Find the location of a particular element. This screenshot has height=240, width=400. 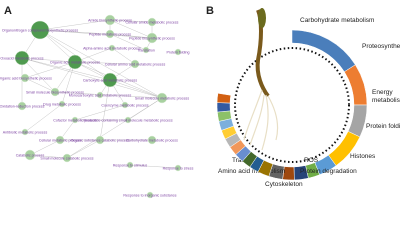

panel-label: B is located at coordinates (210, 11).